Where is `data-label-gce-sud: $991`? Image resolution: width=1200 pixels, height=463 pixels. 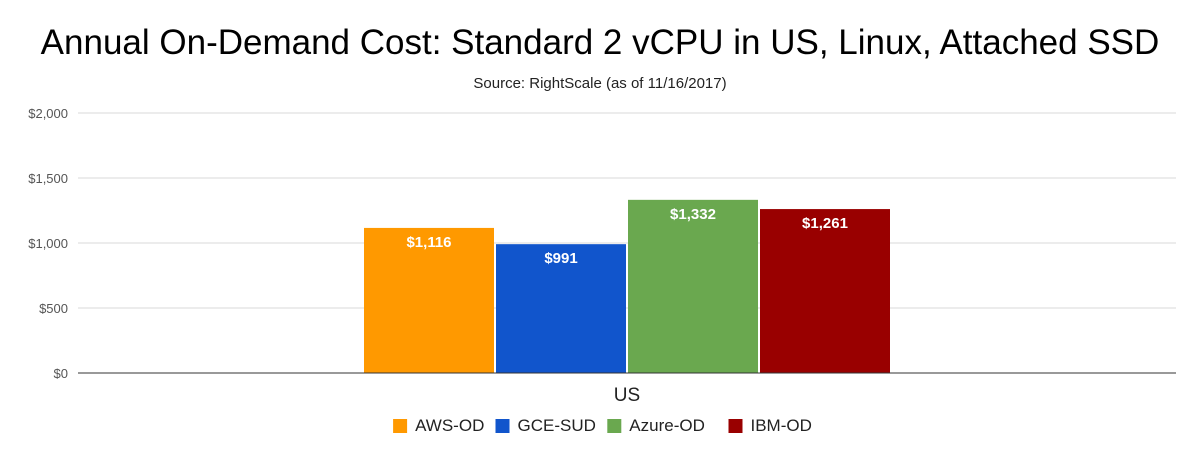
data-label-gce-sud: $991 is located at coordinates (560, 258).